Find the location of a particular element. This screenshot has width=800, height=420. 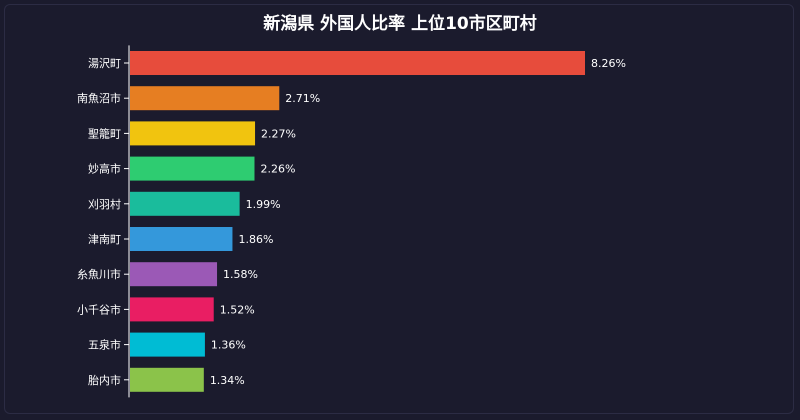

value-label-6: 1.86% is located at coordinates (255, 239).